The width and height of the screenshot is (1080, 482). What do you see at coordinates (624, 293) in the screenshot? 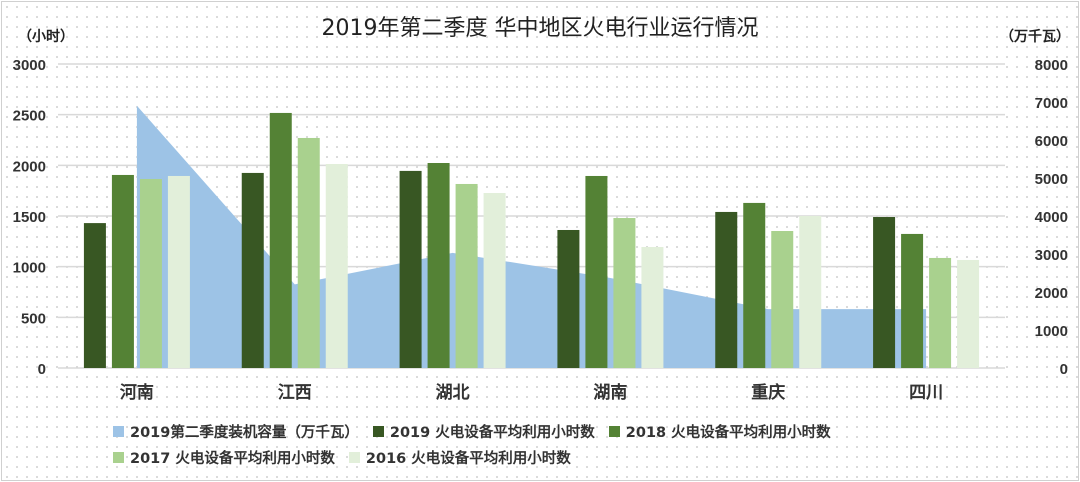
I see `bar-2017-湖南` at bounding box center [624, 293].